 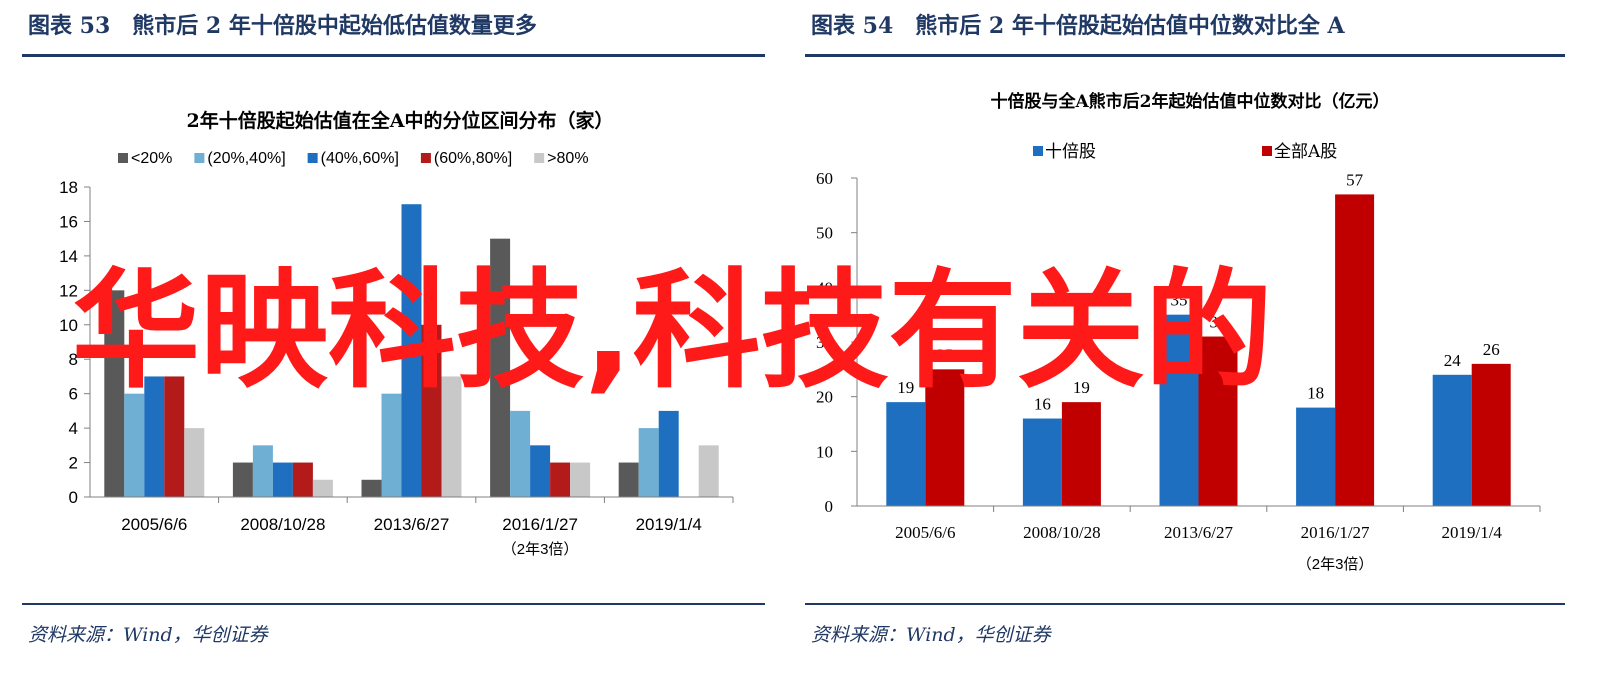 I want to click on figure-54-bottom-rule, so click(x=1185, y=604).